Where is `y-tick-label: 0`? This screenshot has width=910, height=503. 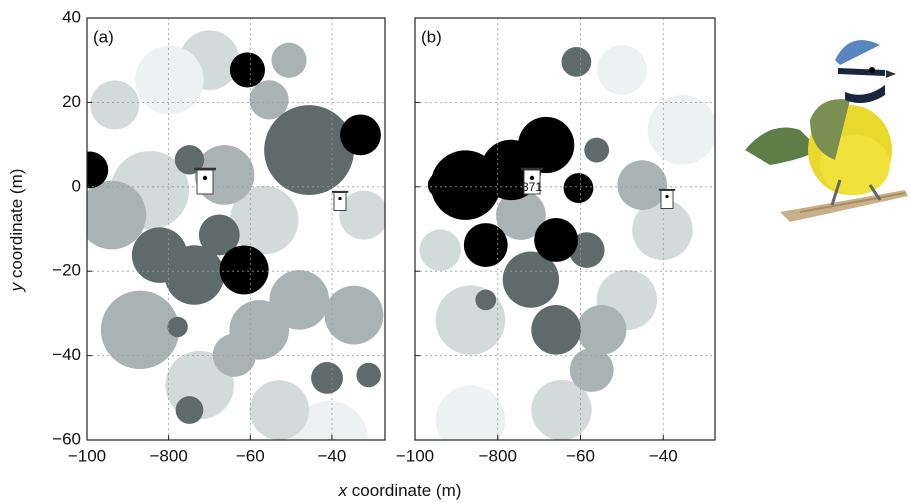
y-tick-label: 0 is located at coordinates (76, 185).